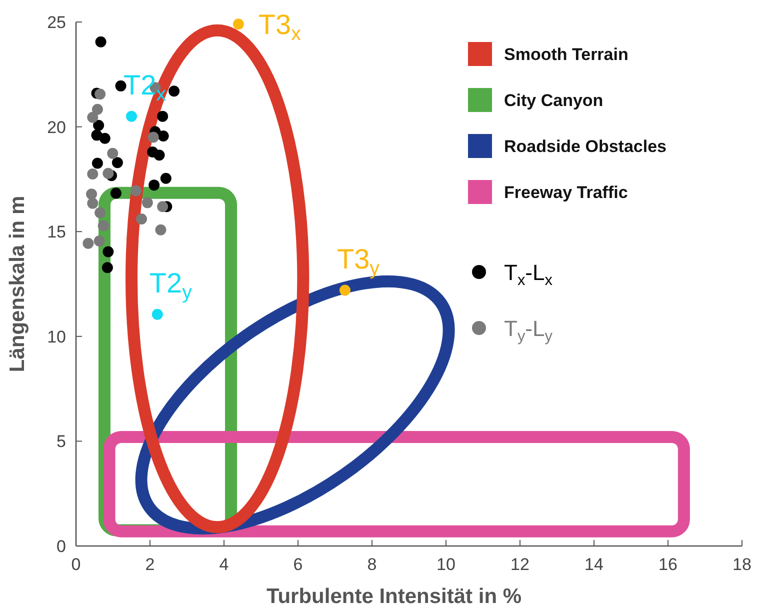 The image size is (757, 611). I want to click on annotation: T2$_{y}$, so click(170, 285).